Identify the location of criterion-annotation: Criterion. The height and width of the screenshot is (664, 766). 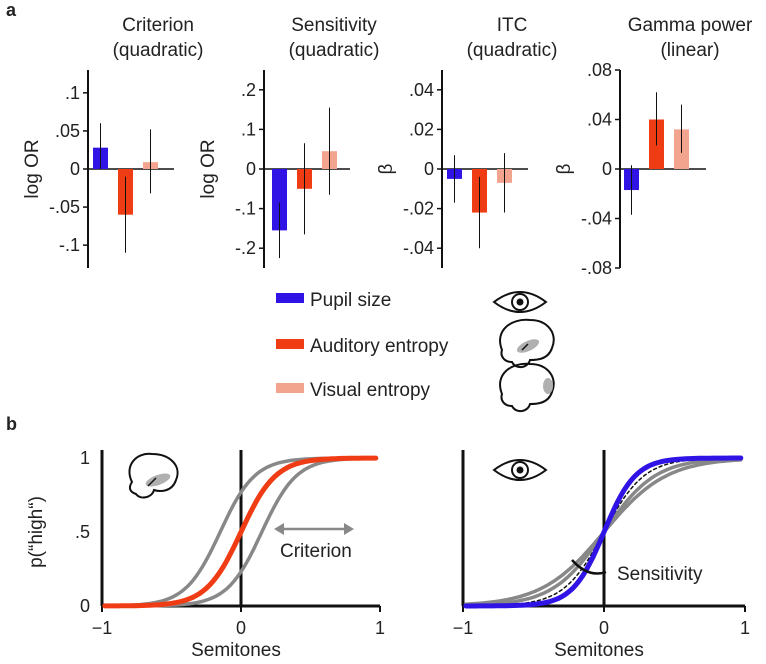
(316, 551).